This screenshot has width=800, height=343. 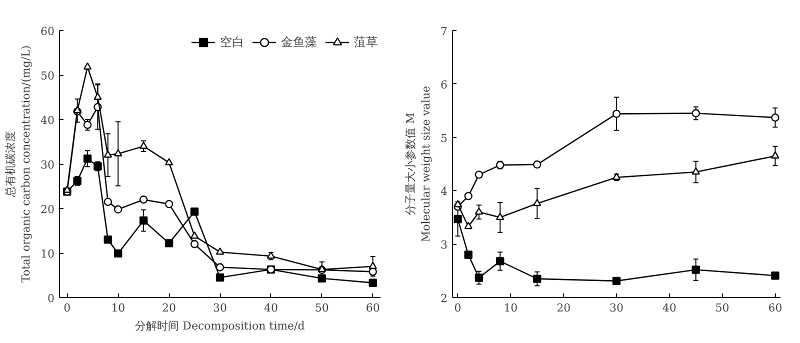 I want to click on y-tick-label: 20, so click(x=47, y=209).